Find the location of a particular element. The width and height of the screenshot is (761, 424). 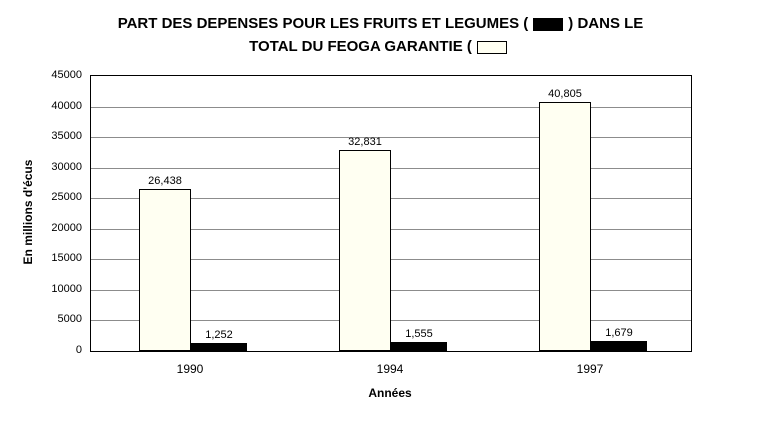

value-label-fruits: 1,555 is located at coordinates (419, 333).